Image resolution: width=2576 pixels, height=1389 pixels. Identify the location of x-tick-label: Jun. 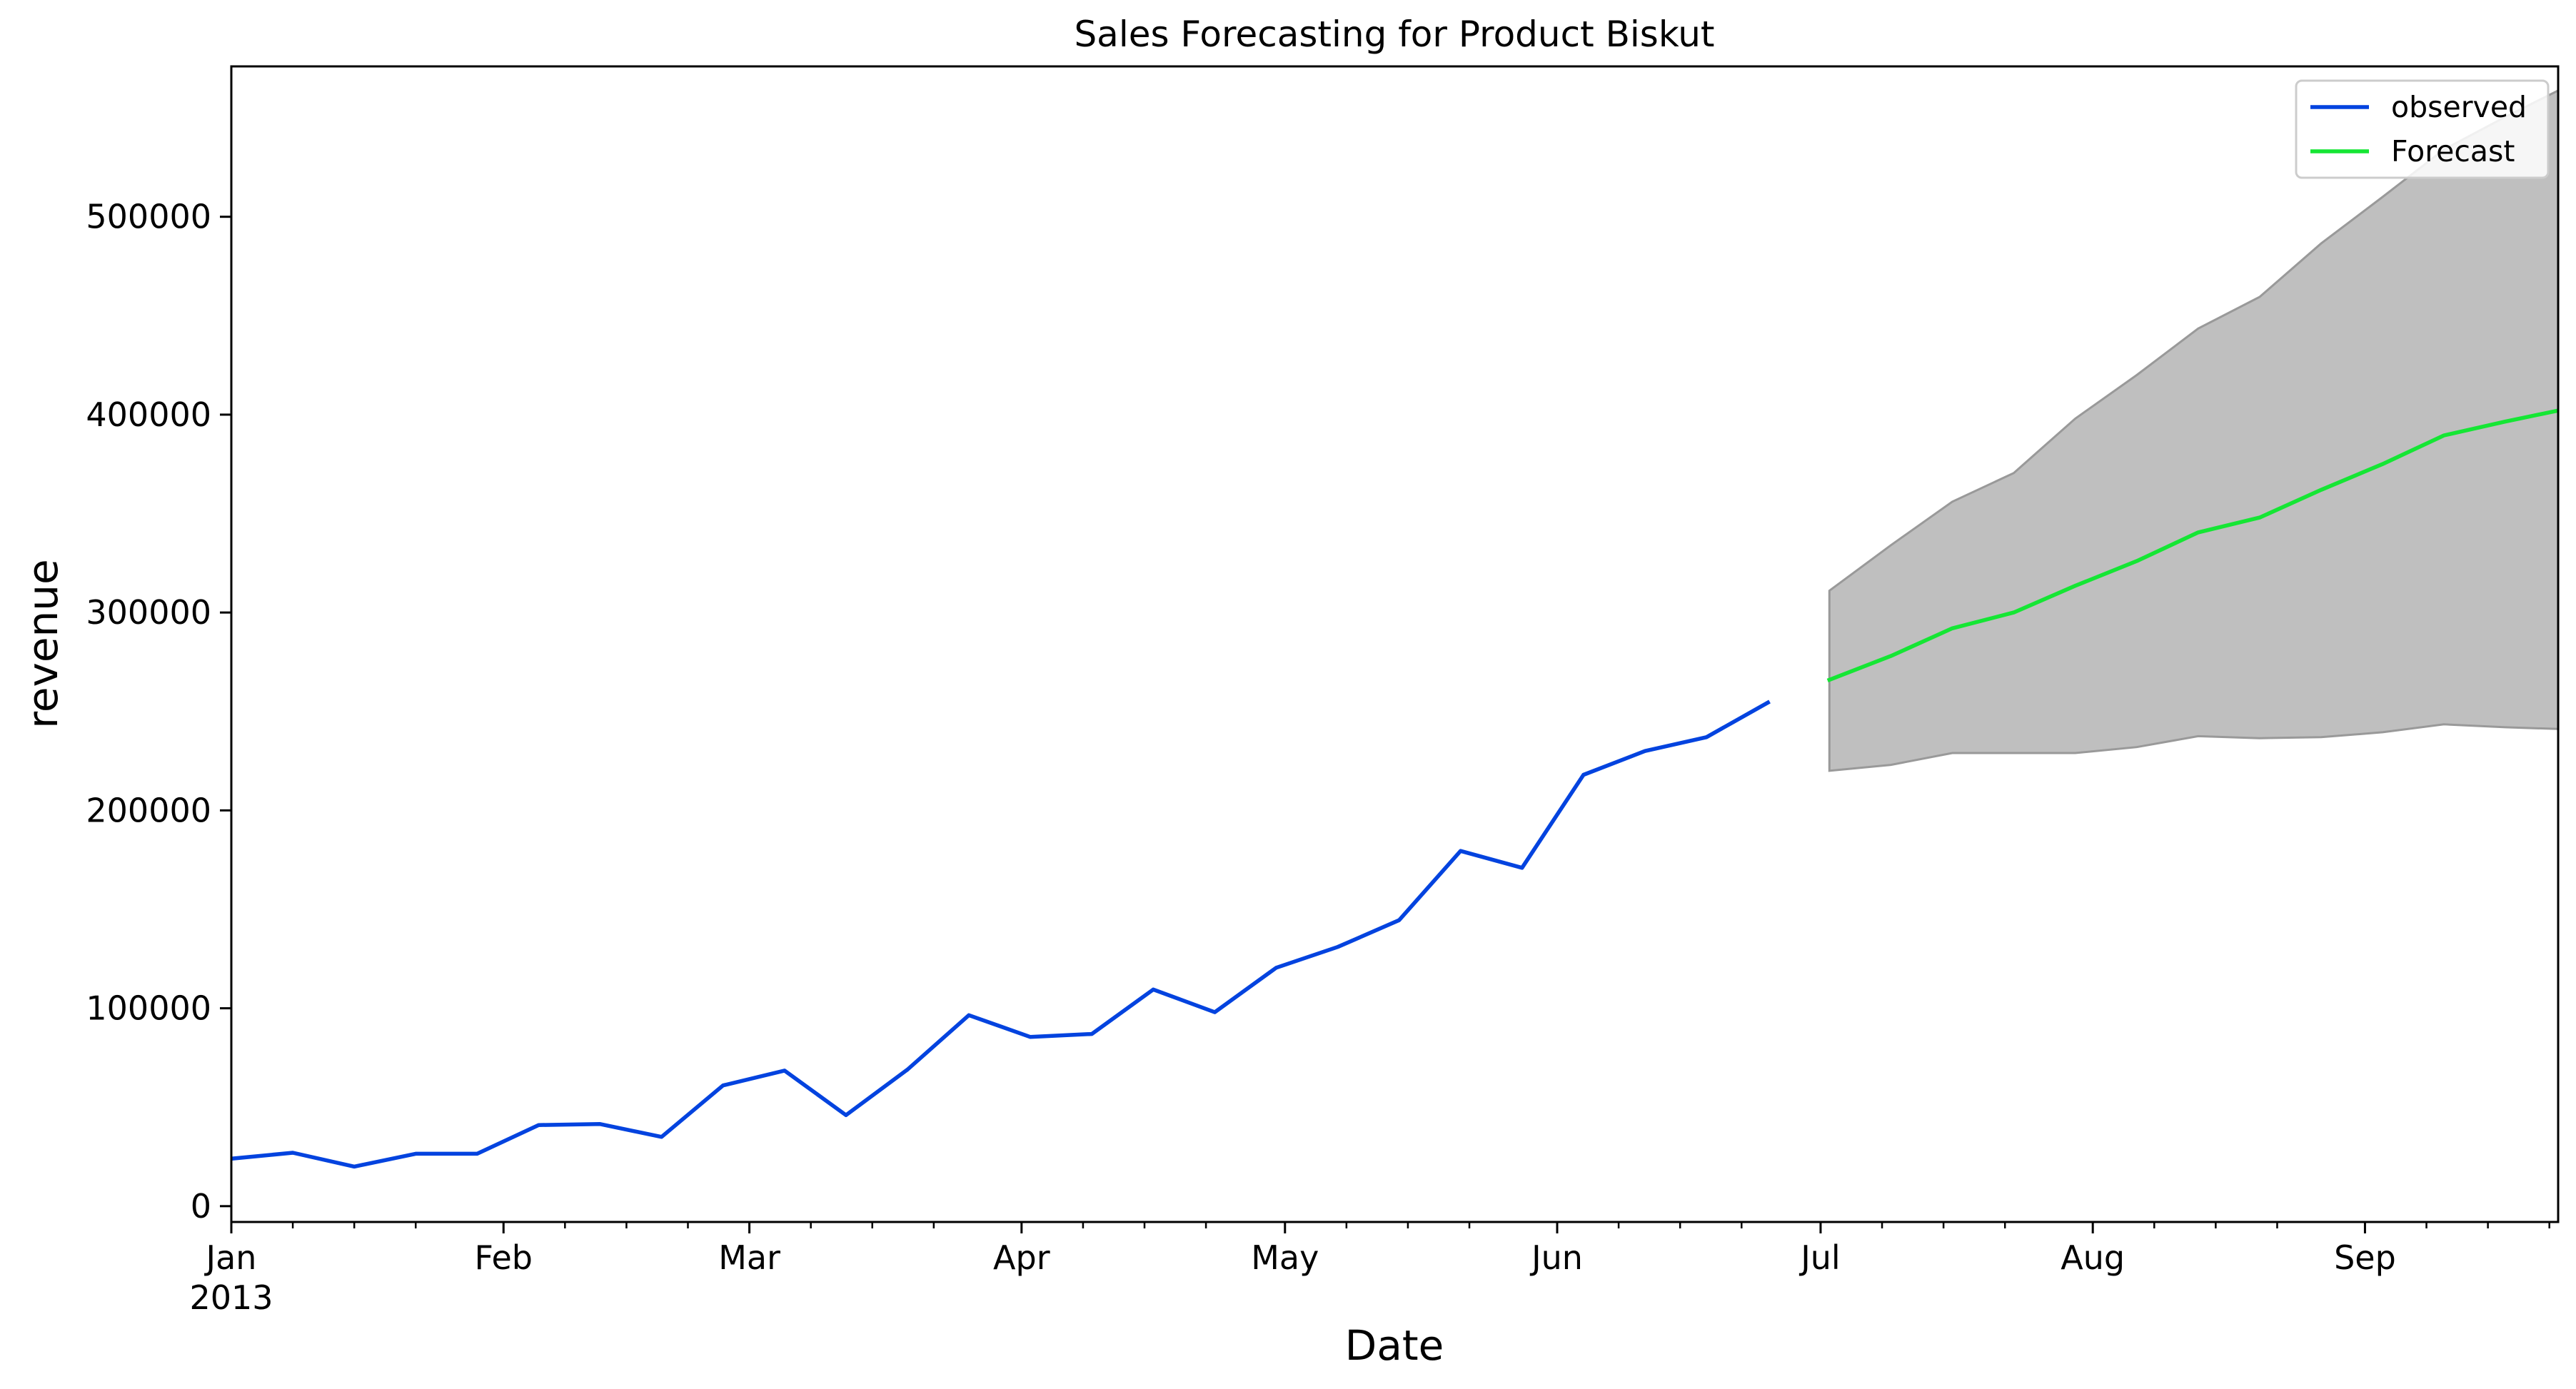
(1556, 1257).